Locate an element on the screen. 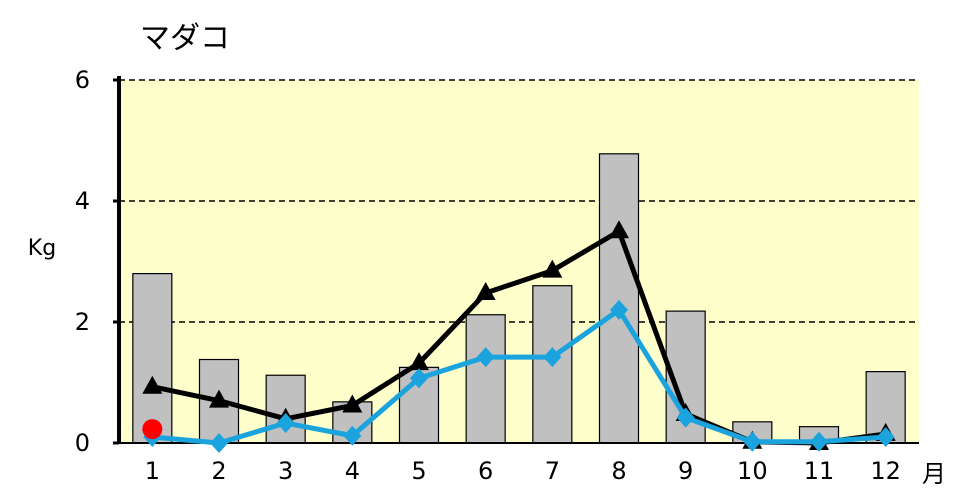 This screenshot has width=953, height=491. x-tick-label: 6 is located at coordinates (485, 471).